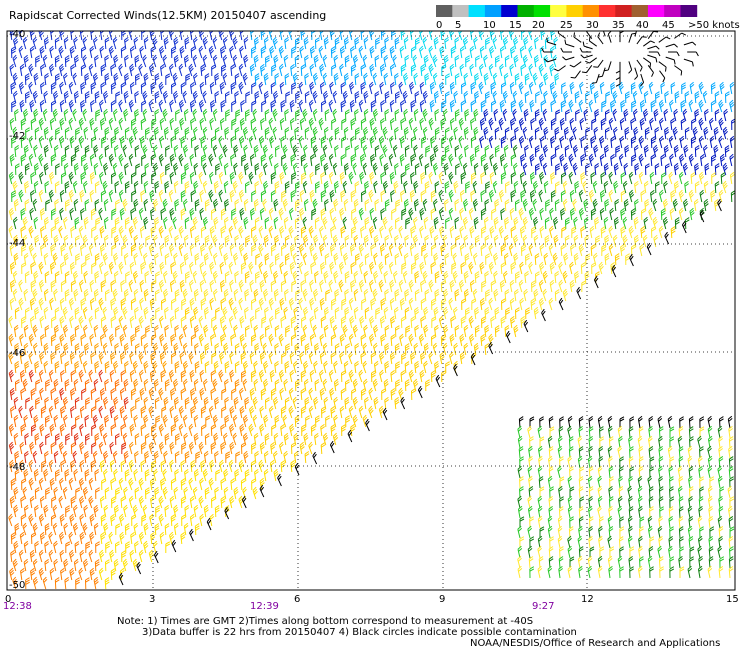 This screenshot has height=650, width=740. I want to click on legend-label: 25, so click(566, 25).